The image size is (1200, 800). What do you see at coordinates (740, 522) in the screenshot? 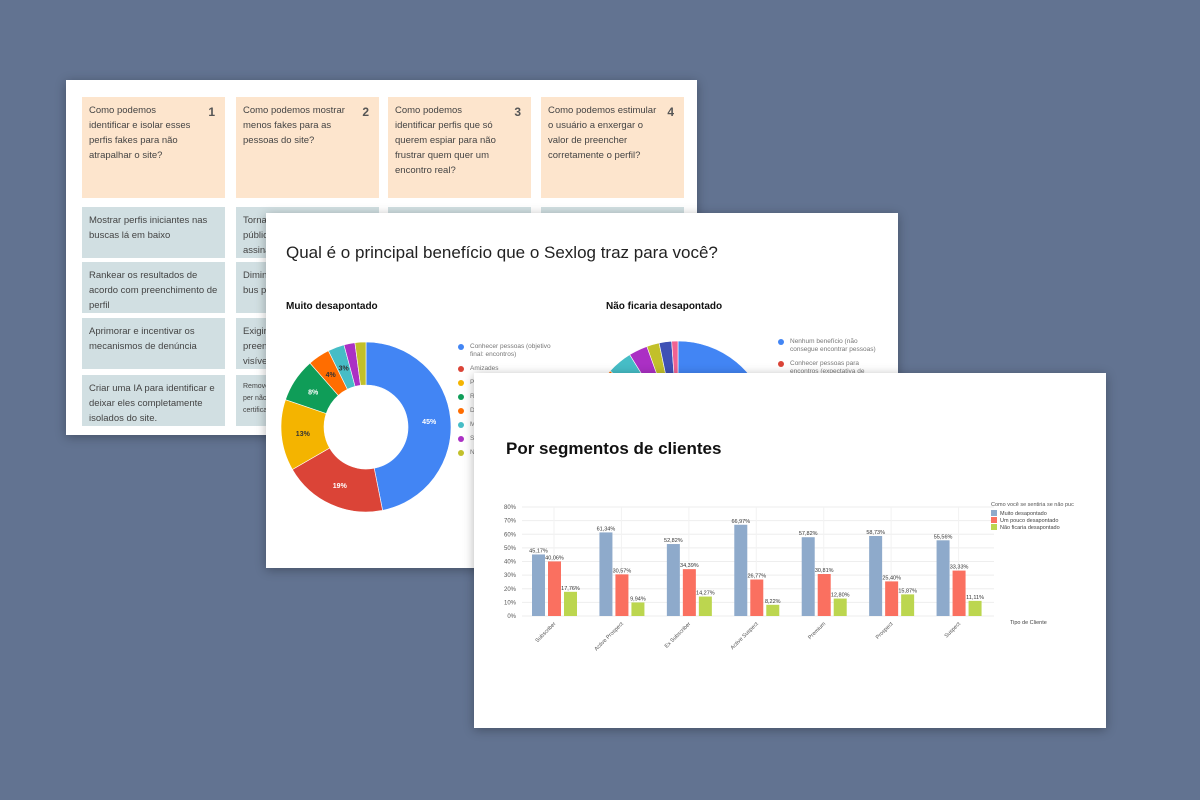
I see `bar-value-label: 66,97%` at bounding box center [740, 522].